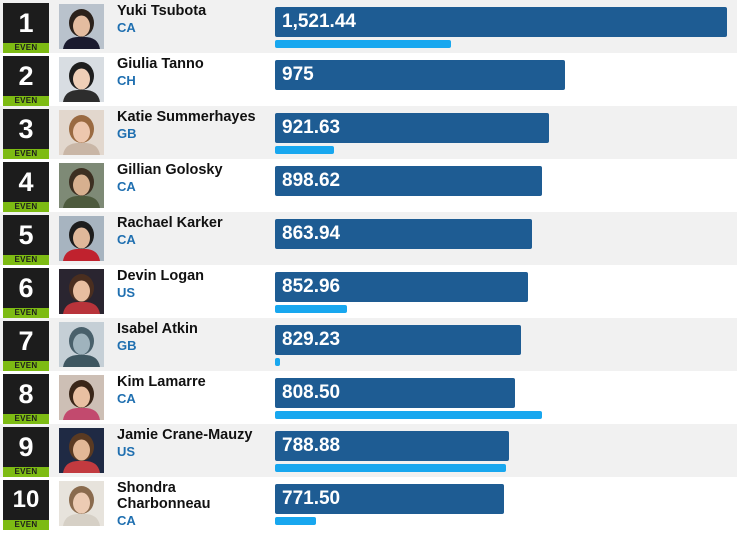 The width and height of the screenshot is (737, 539). I want to click on rank-number: 8, so click(26, 394).